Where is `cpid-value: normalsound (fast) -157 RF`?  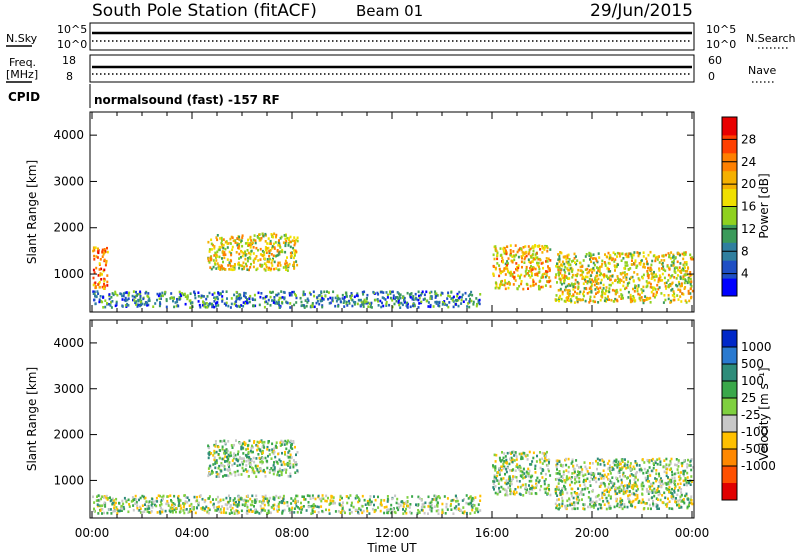 cpid-value: normalsound (fast) -157 RF is located at coordinates (187, 100).